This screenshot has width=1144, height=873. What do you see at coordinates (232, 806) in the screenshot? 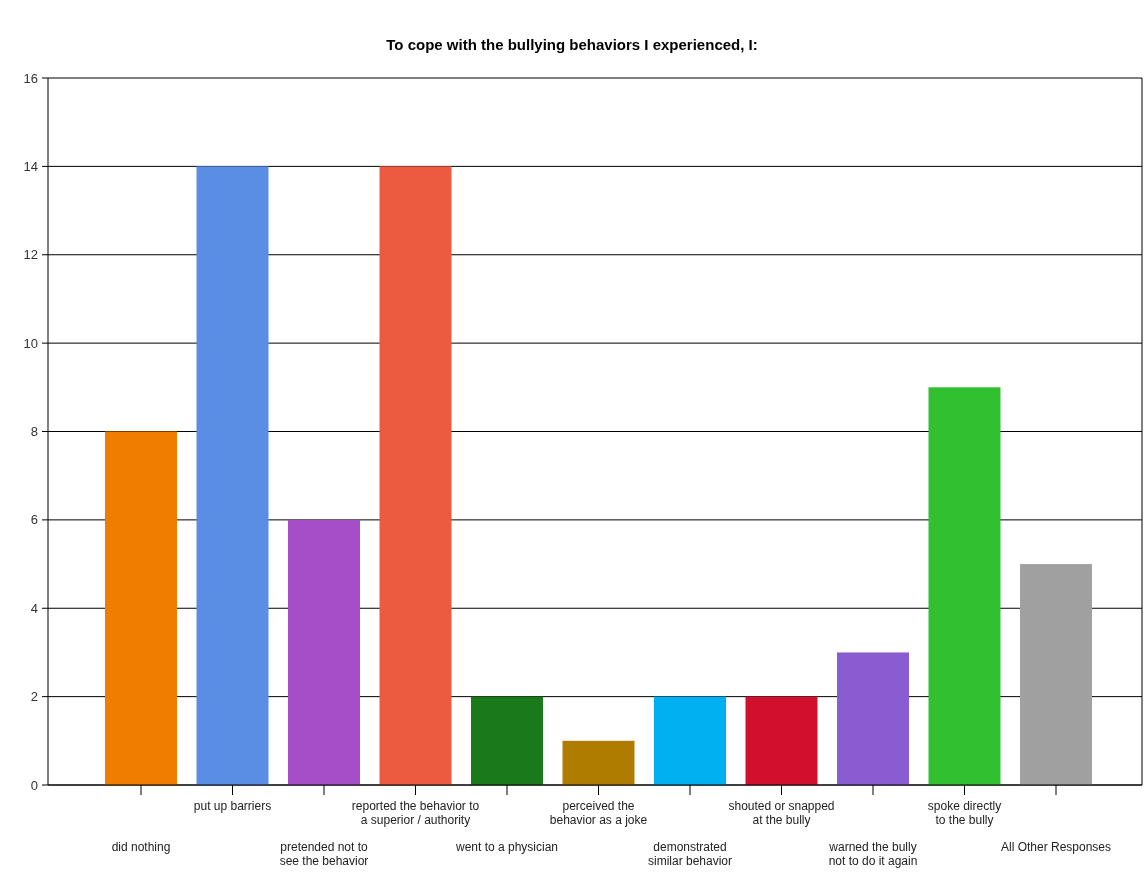
I see `x-tick-label: put up barriers` at bounding box center [232, 806].